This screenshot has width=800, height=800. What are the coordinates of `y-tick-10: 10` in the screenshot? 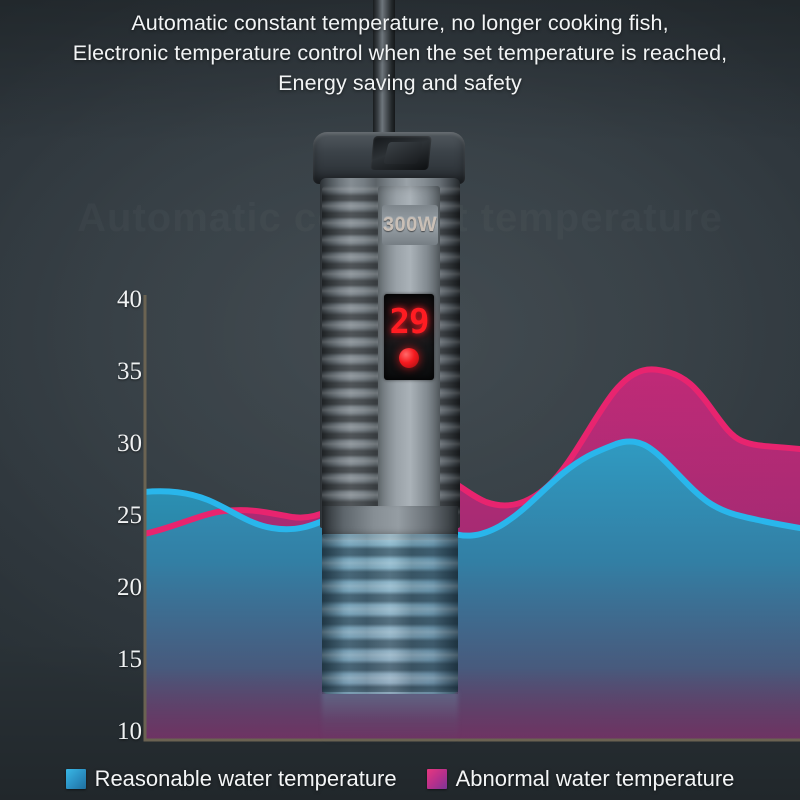 It's located at (129, 731).